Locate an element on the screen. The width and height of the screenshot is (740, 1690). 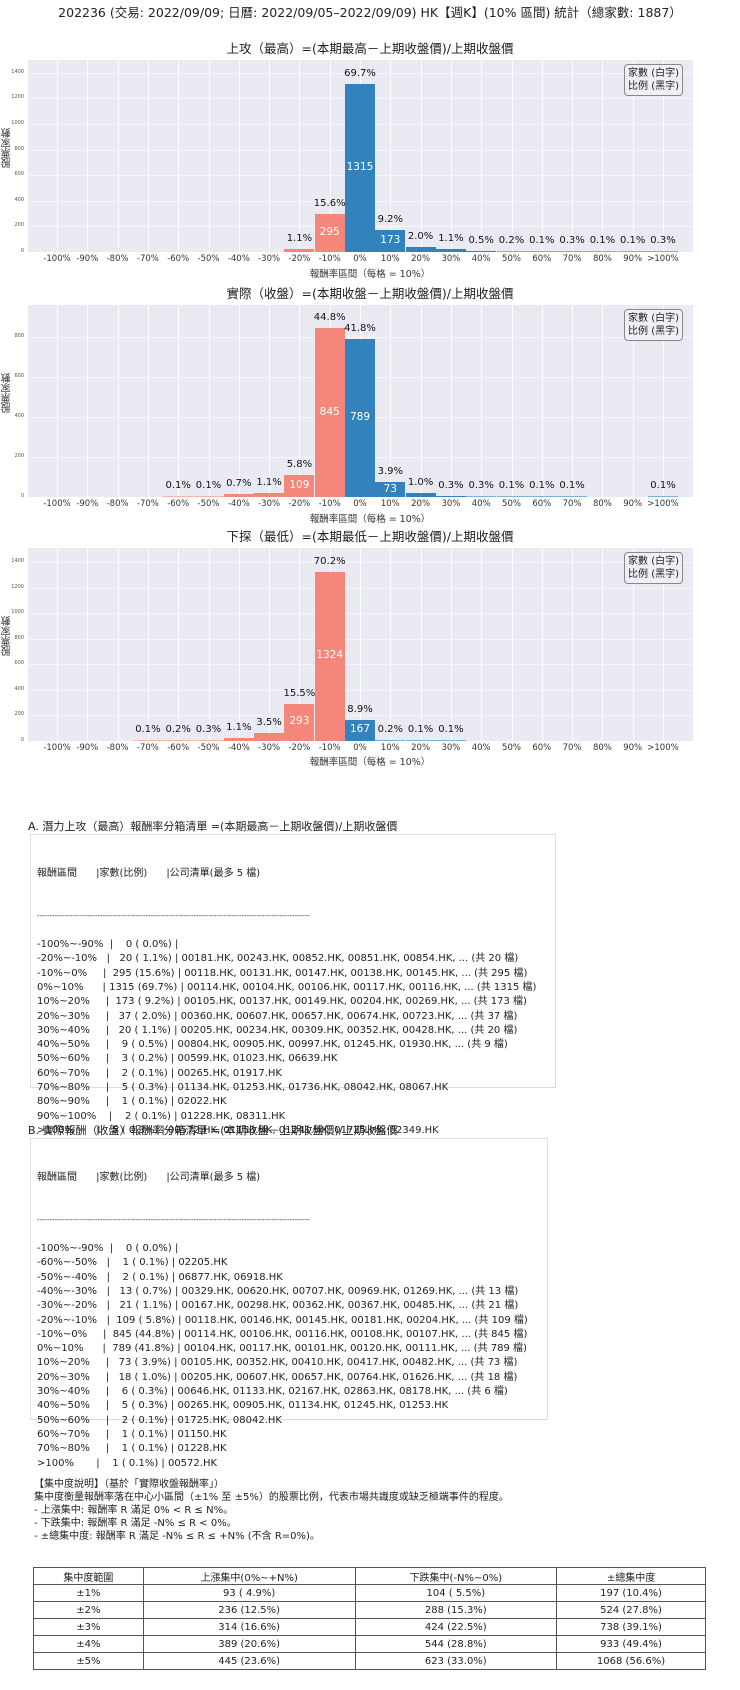
bar-pct-label: 0.3% is located at coordinates (208, 729).